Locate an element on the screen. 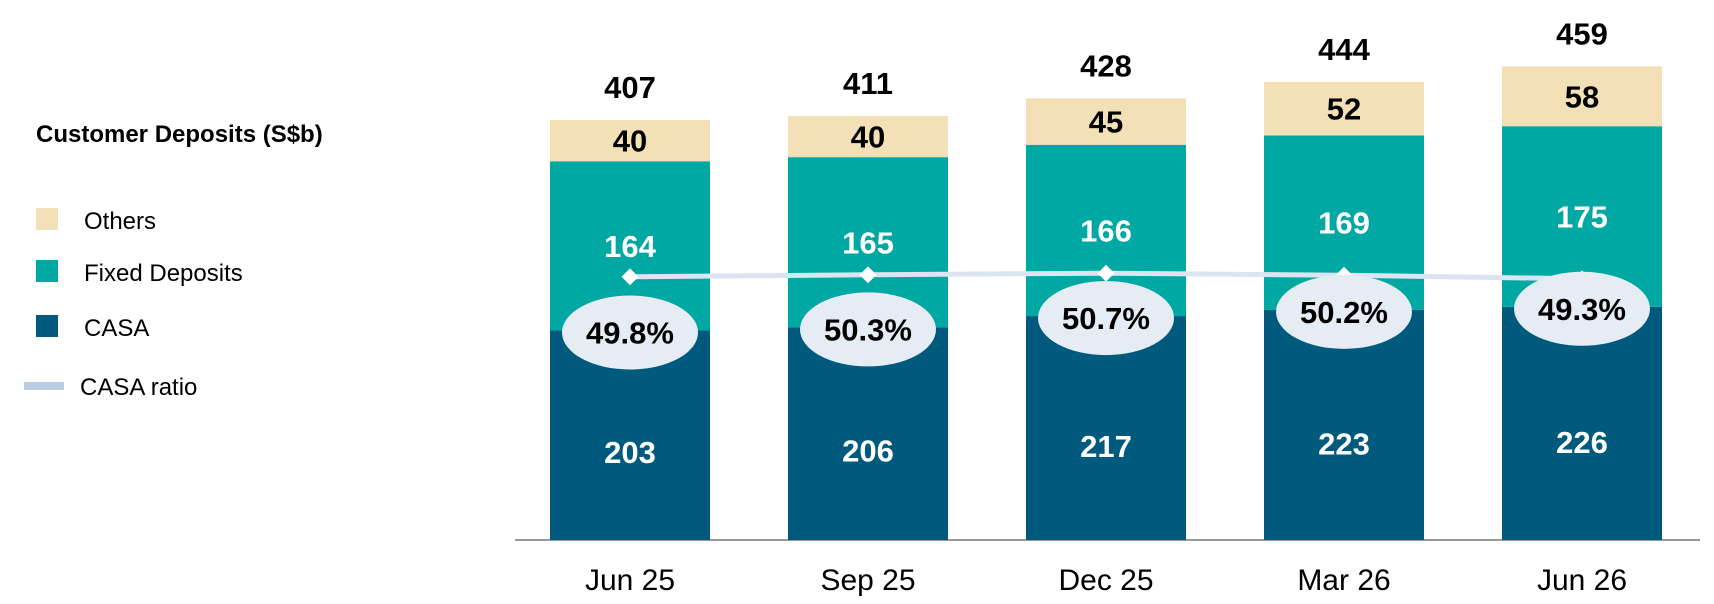 The width and height of the screenshot is (1714, 604). data-label-fixed-deposits-mar-26: 169 is located at coordinates (1344, 223).